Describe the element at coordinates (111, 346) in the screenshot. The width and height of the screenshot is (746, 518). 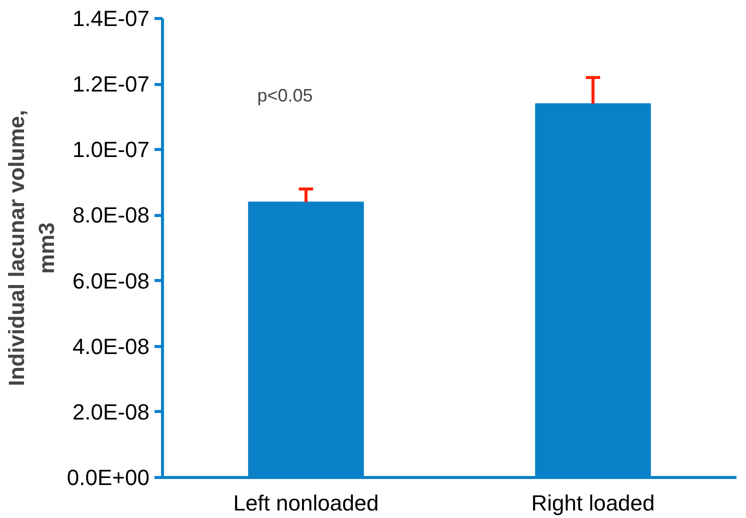
I see `y-tick-label: 4.0E-08` at that location.